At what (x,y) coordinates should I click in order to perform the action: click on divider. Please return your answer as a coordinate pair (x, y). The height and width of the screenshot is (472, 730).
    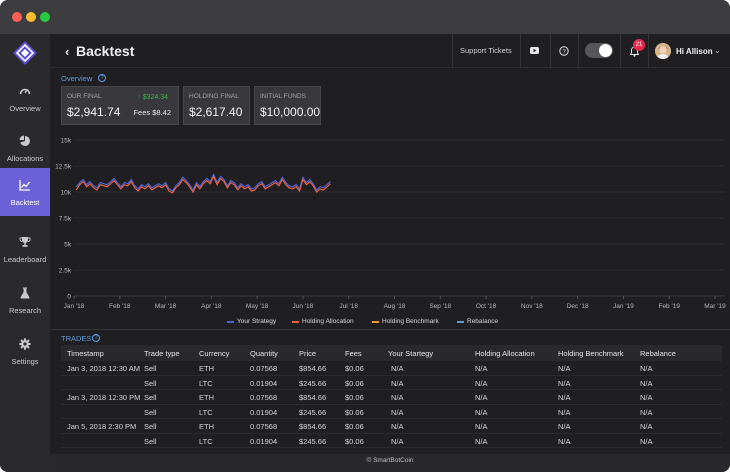
    Looking at the image, I should click on (648, 51).